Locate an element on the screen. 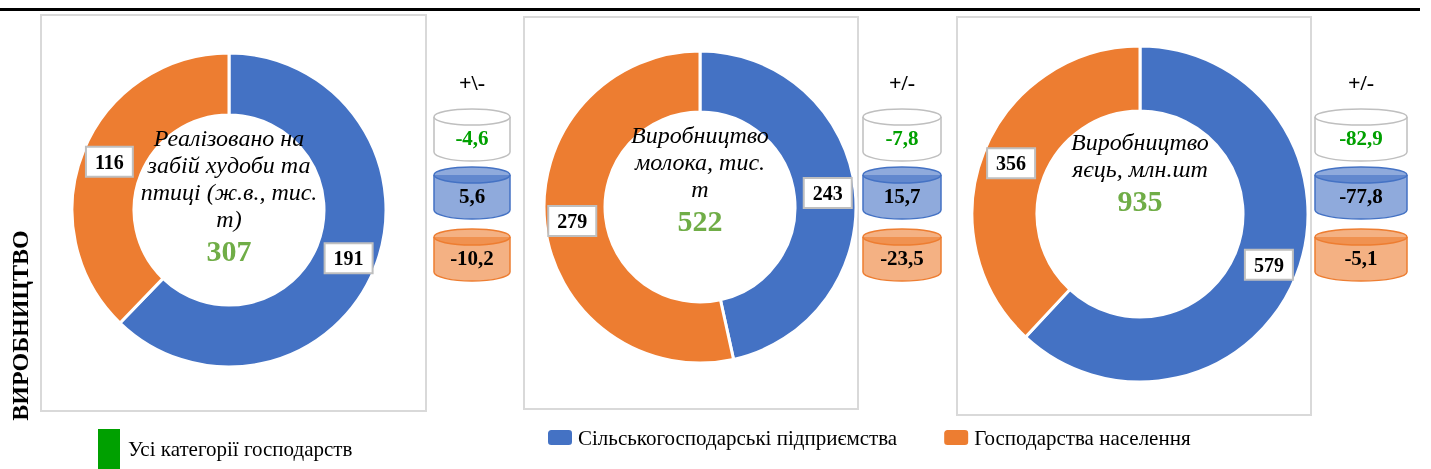 The width and height of the screenshot is (1431, 469). text: Усі категорії господарств is located at coordinates (240, 449).